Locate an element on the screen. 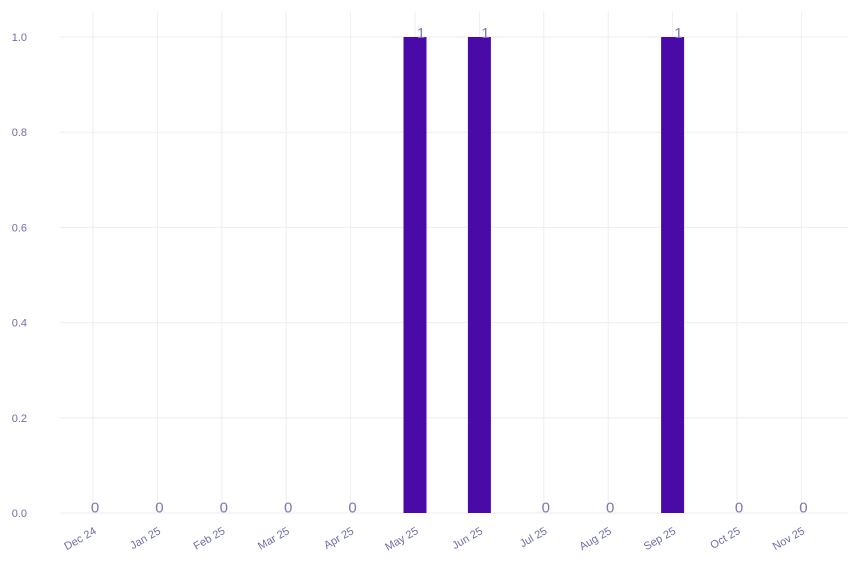 This screenshot has width=859, height=565. y-tick-label: 0.4 is located at coordinates (19, 324).